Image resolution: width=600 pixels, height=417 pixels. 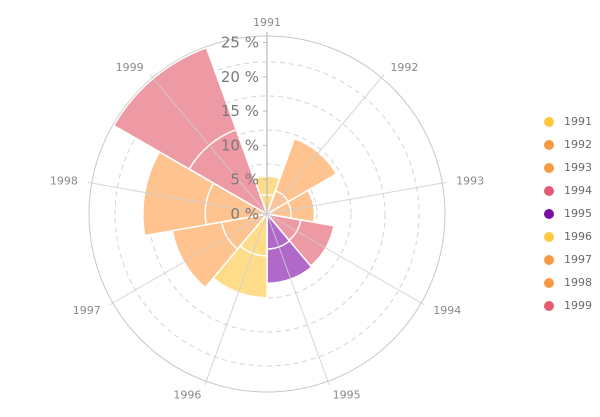 I want to click on legend-item-1991: 1991, so click(x=570, y=121).